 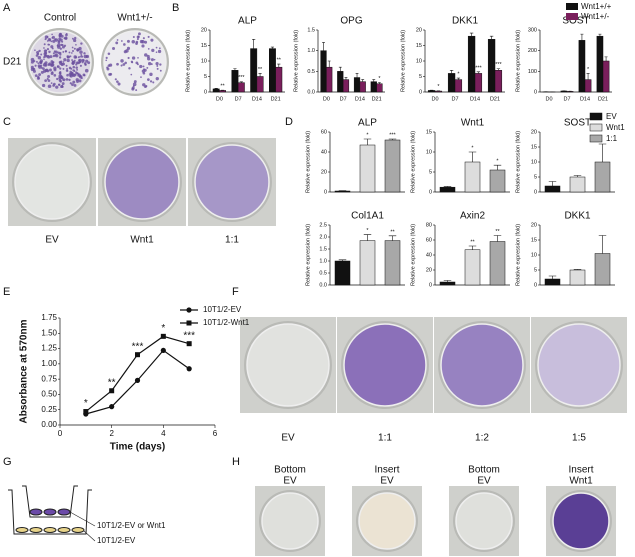 I want to click on chart-title: DKK1, so click(x=577, y=216).